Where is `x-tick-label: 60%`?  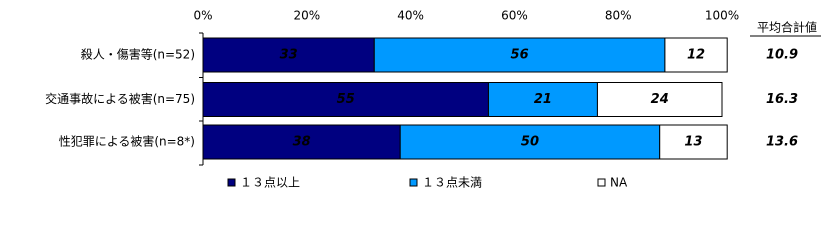 x-tick-label: 60% is located at coordinates (514, 16).